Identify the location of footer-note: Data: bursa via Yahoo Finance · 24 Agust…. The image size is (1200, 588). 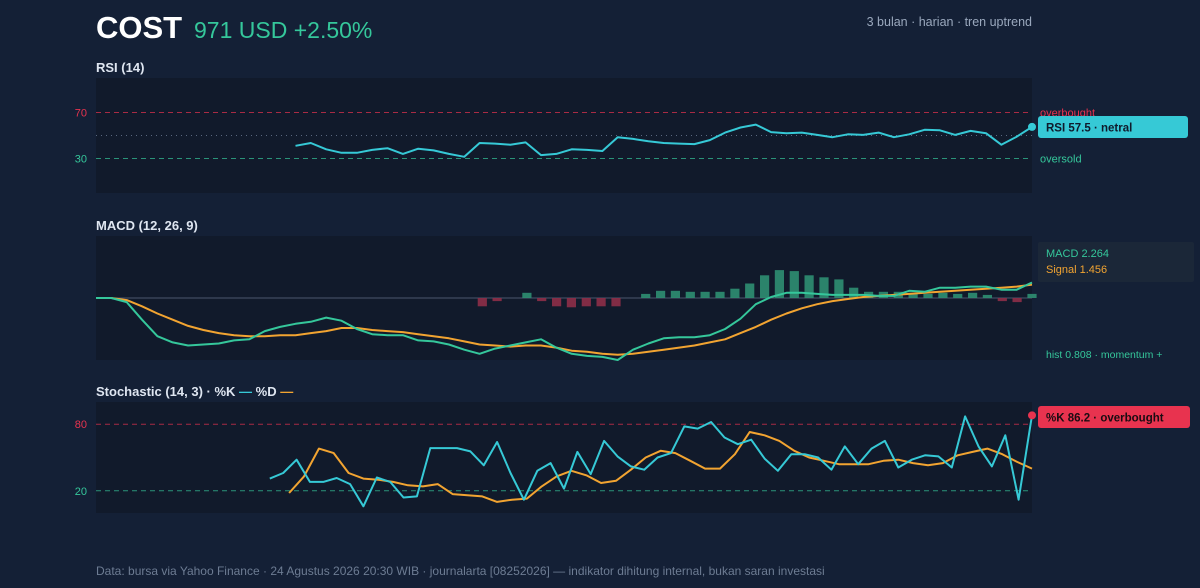
(460, 571).